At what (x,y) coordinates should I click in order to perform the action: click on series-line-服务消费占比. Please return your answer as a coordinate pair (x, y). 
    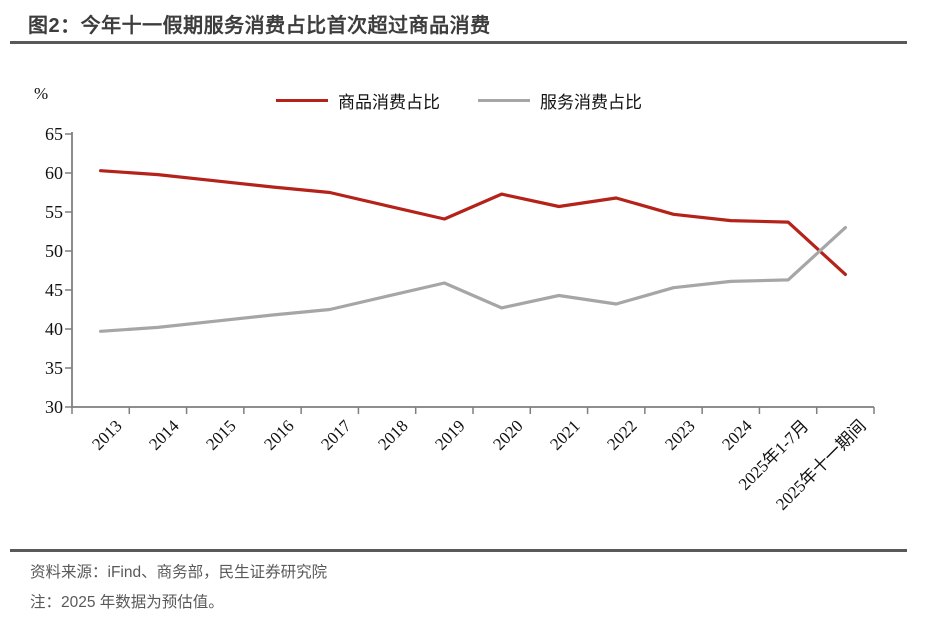
    Looking at the image, I should click on (473, 279).